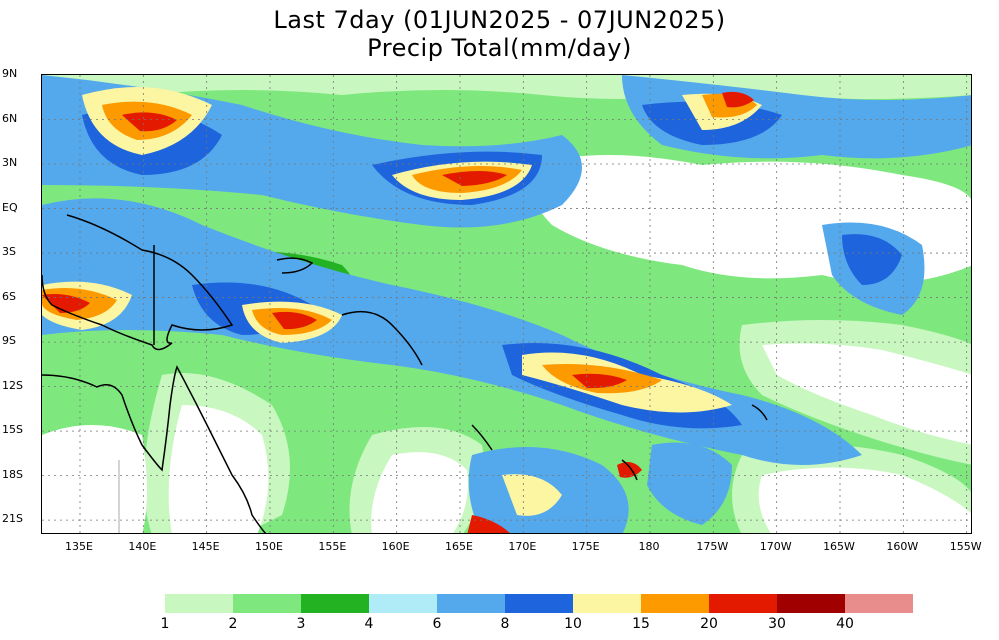 Image resolution: width=999 pixels, height=640 pixels. Describe the element at coordinates (10, 118) in the screenshot. I see `lat-tick-label: 6N` at that location.